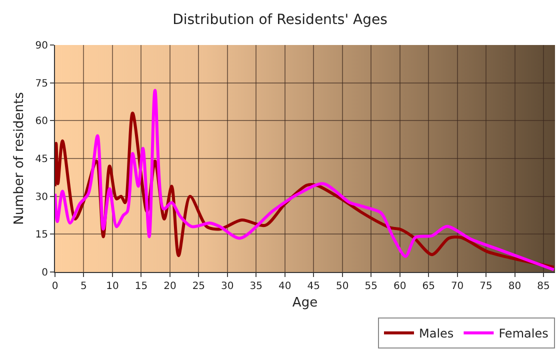  Describe the element at coordinates (41, 84) in the screenshot. I see `y-tick-label: 75` at that location.